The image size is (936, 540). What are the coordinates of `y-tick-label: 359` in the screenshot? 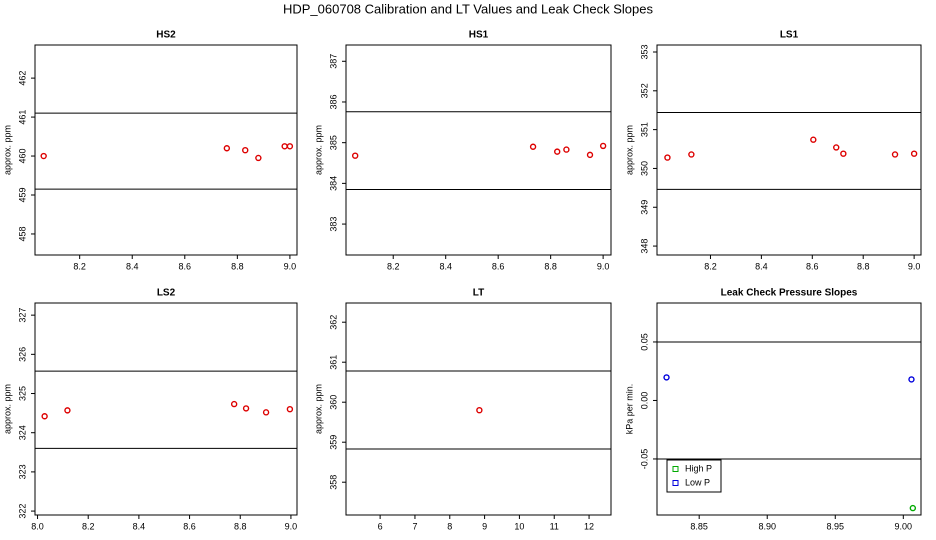 It's located at (333, 442).